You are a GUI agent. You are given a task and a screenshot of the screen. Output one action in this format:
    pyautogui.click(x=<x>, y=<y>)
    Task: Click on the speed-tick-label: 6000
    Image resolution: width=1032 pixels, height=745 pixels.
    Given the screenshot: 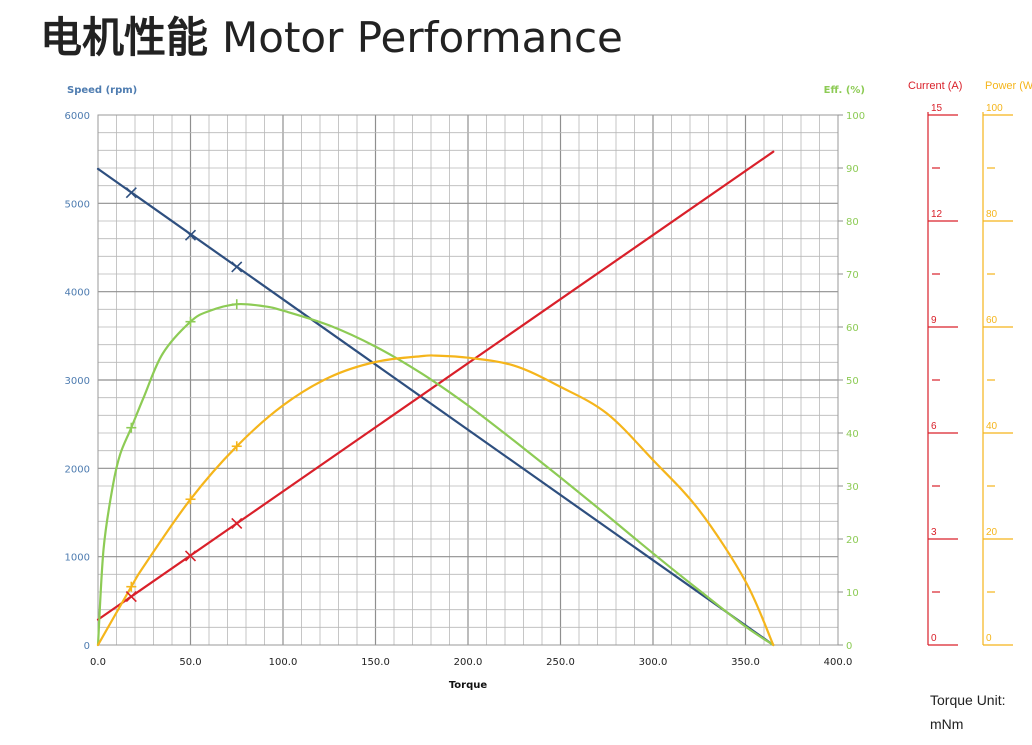 What is the action you would take?
    pyautogui.click(x=77, y=116)
    